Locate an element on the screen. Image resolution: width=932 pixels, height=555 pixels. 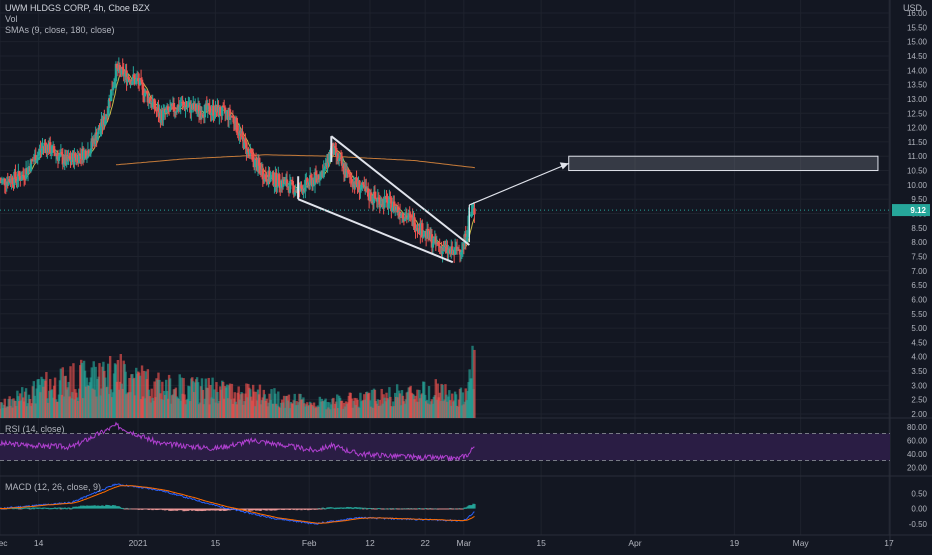
sma-legend: SMAs (9, close, 180, close) is located at coordinates (60, 30).